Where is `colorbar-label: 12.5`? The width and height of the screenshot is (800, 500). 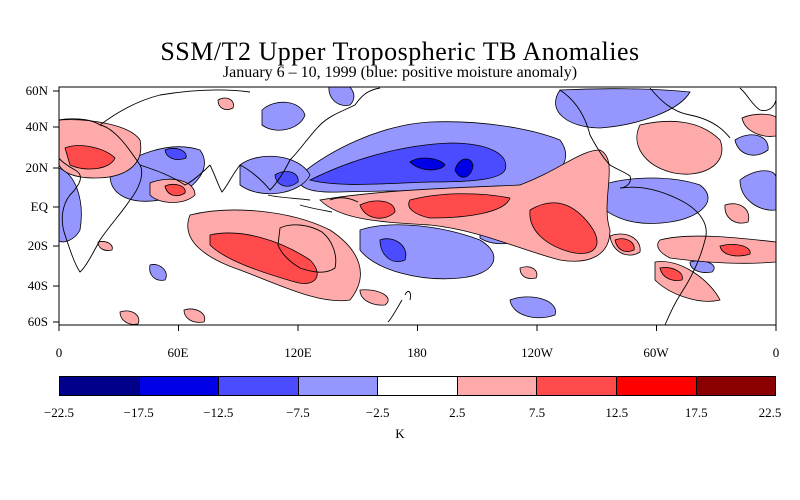 colorbar-label: 12.5 is located at coordinates (617, 412).